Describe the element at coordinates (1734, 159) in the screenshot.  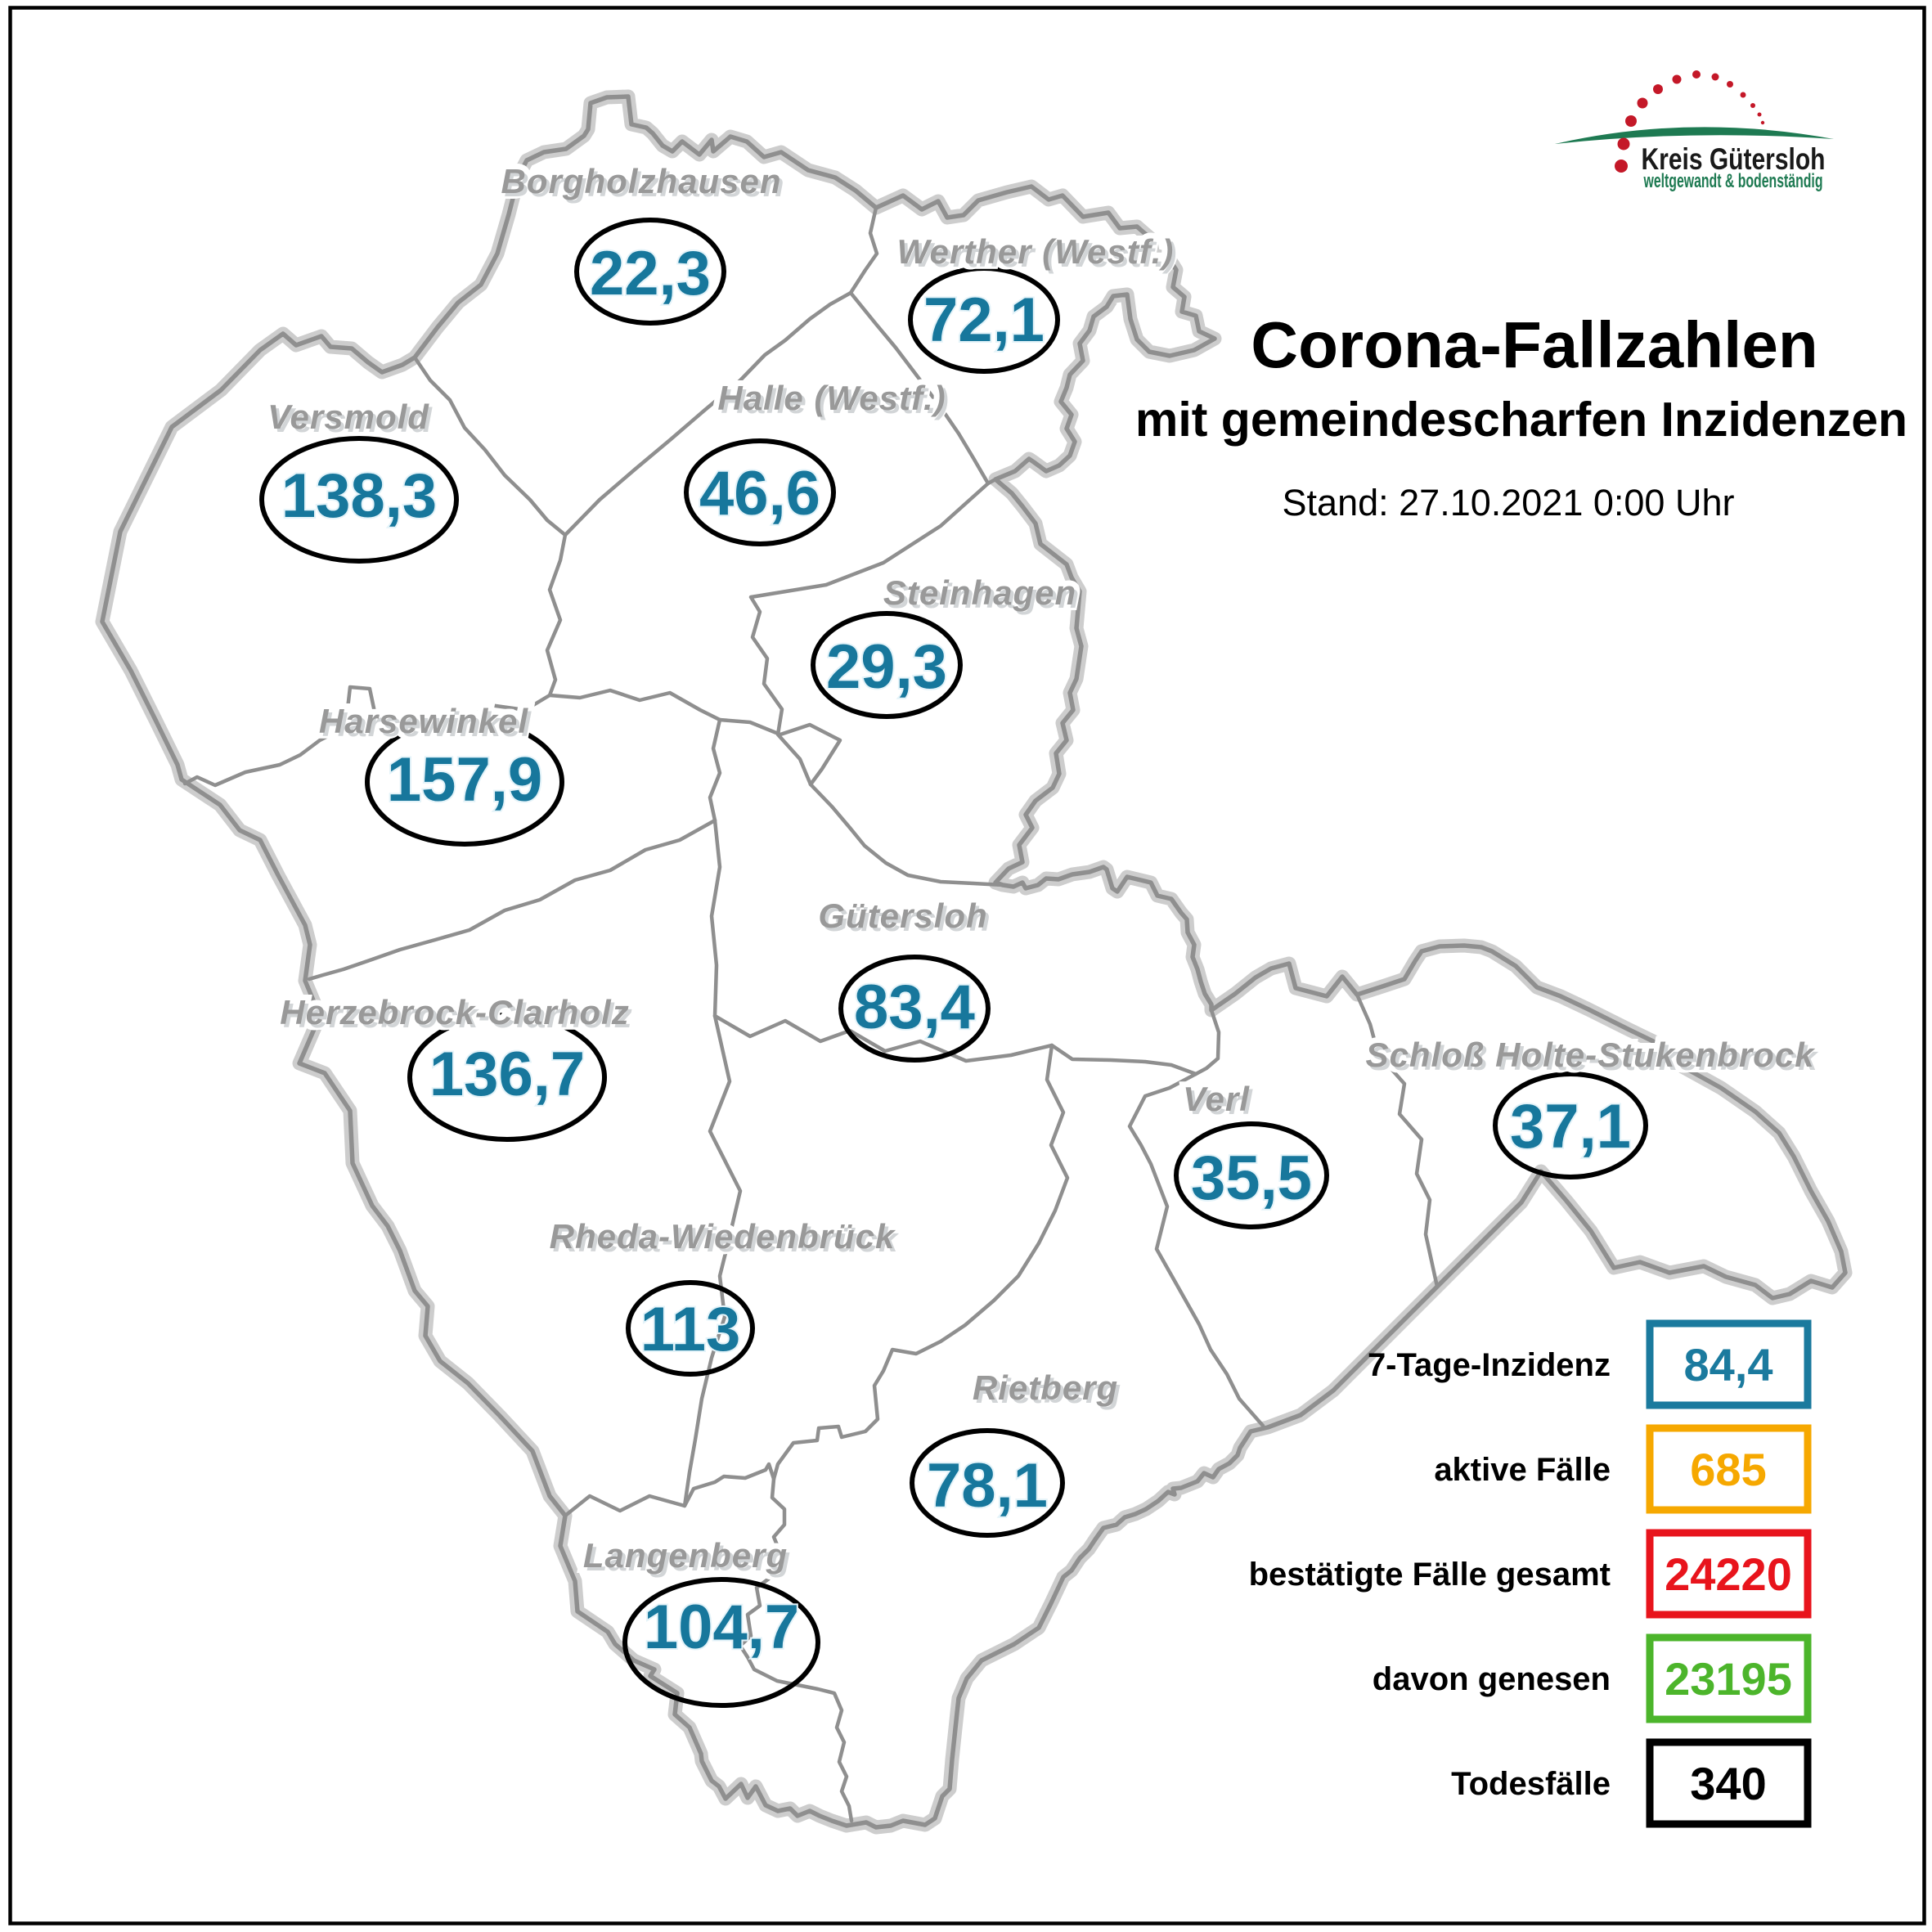
I see `svg-text: Kreis Gütersloh` at that location.